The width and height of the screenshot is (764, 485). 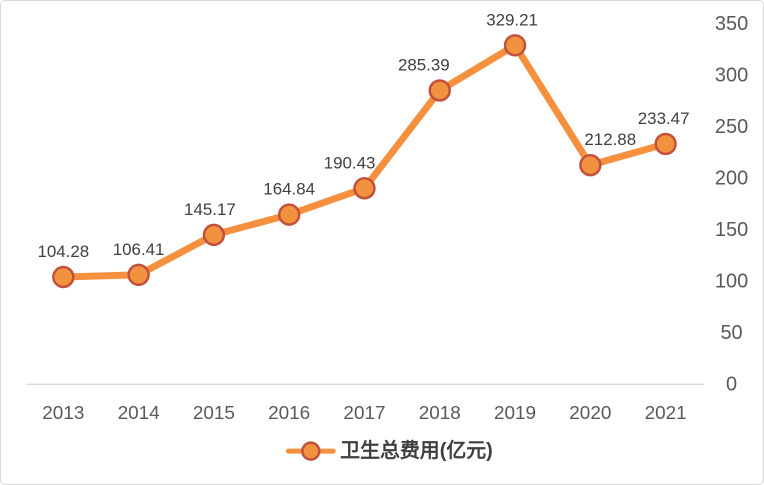 What do you see at coordinates (416, 450) in the screenshot?
I see `legend-label: 卫生总费用(亿元)` at bounding box center [416, 450].